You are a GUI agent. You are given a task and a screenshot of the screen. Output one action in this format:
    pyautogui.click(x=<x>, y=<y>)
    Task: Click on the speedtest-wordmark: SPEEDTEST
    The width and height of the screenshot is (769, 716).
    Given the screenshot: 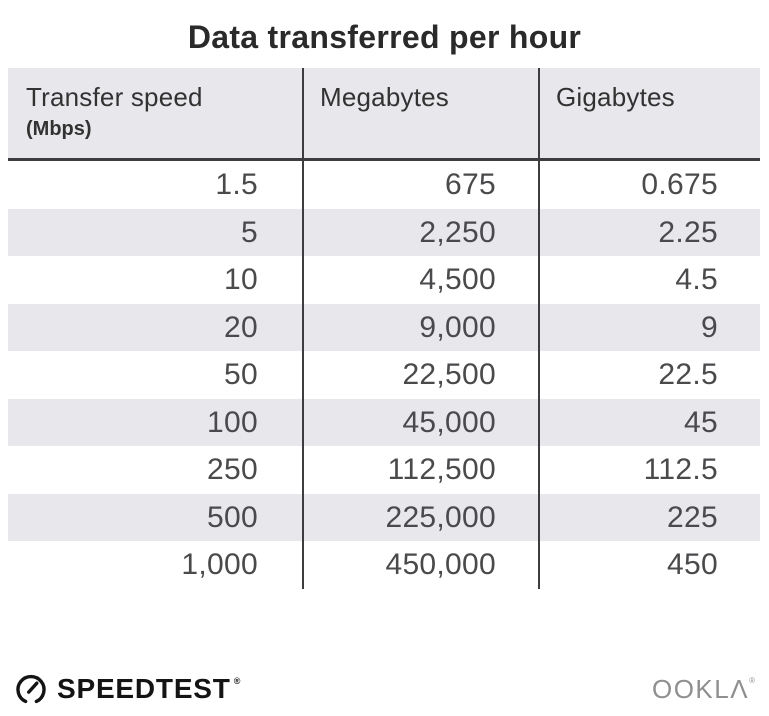 What is the action you would take?
    pyautogui.click(x=144, y=688)
    